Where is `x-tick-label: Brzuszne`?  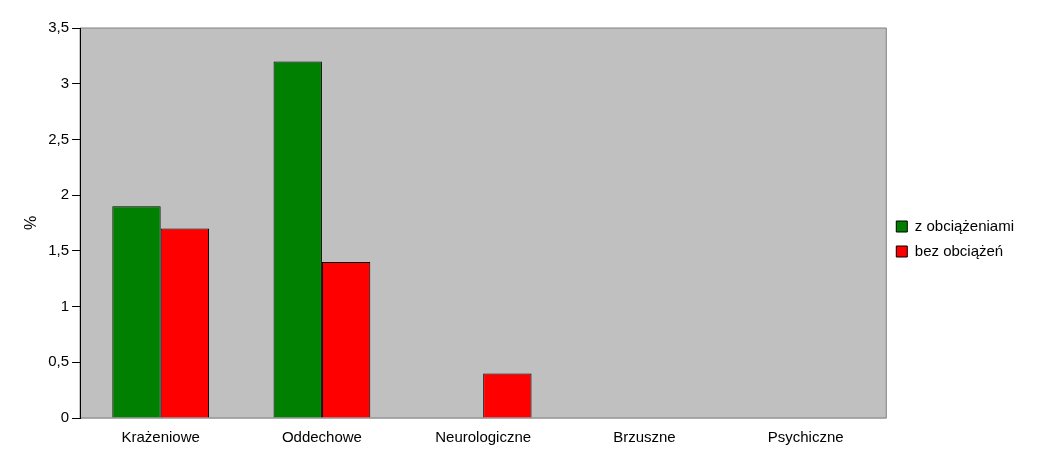
x-tick-label: Brzuszne is located at coordinates (644, 437).